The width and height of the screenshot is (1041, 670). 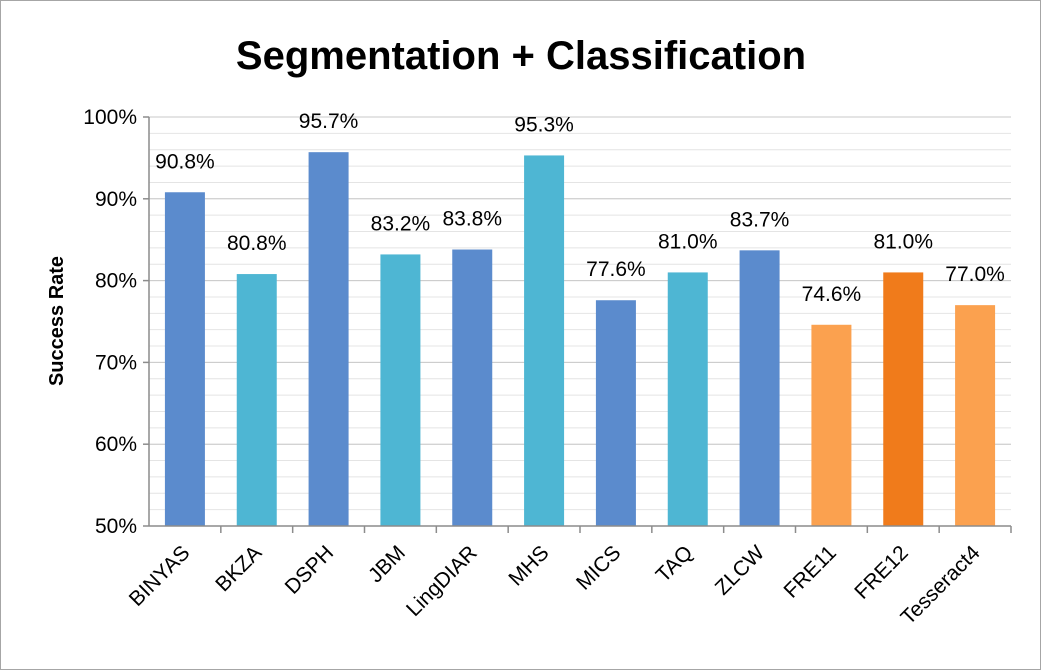 What do you see at coordinates (810, 571) in the screenshot?
I see `x-tick-label: FRE11` at bounding box center [810, 571].